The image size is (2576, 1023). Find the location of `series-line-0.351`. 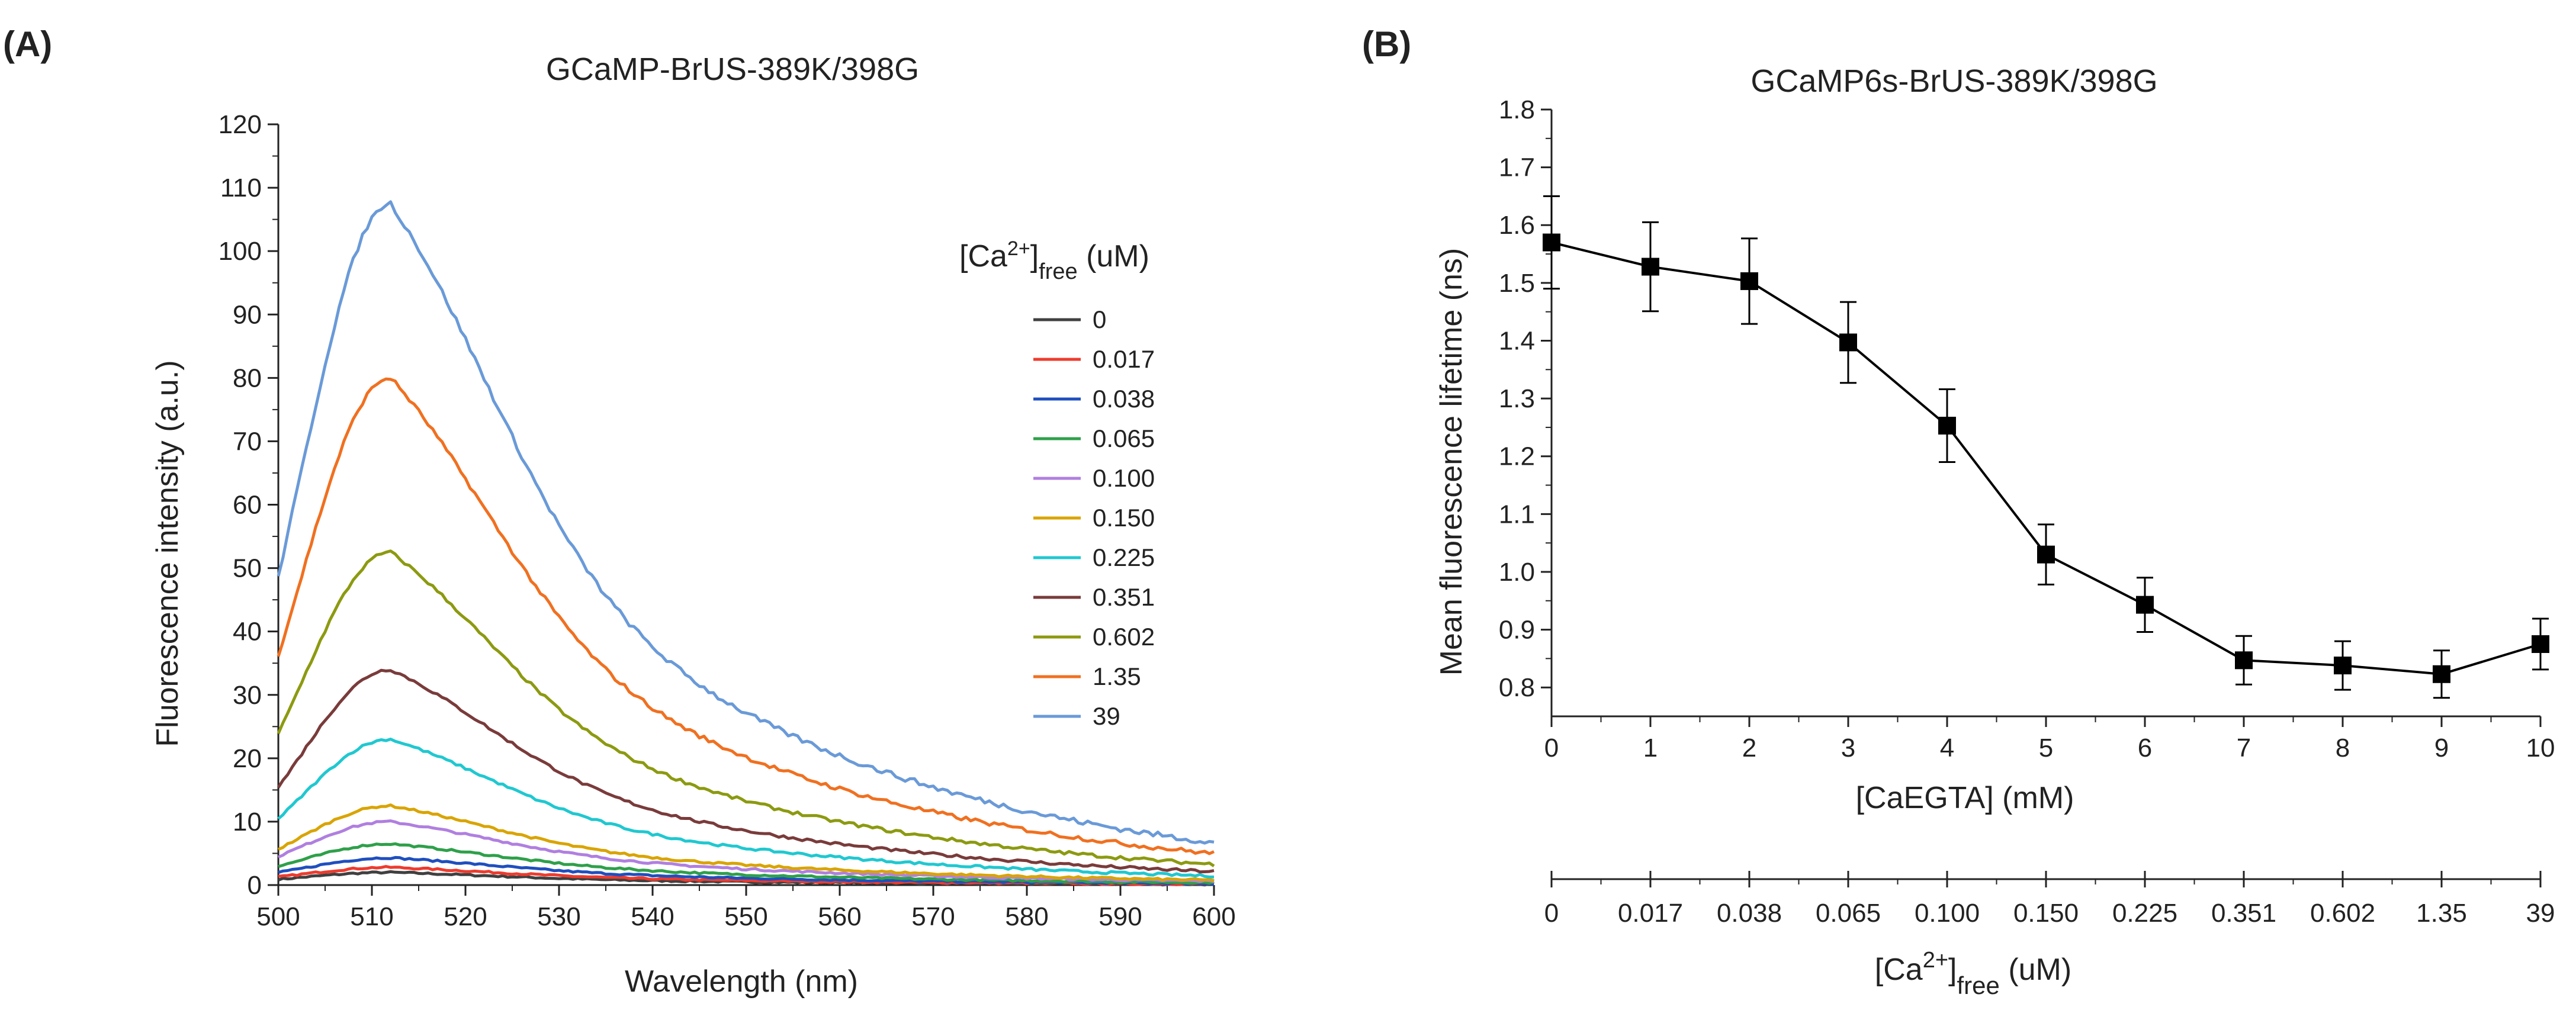

series-line-0.351 is located at coordinates (746, 771).